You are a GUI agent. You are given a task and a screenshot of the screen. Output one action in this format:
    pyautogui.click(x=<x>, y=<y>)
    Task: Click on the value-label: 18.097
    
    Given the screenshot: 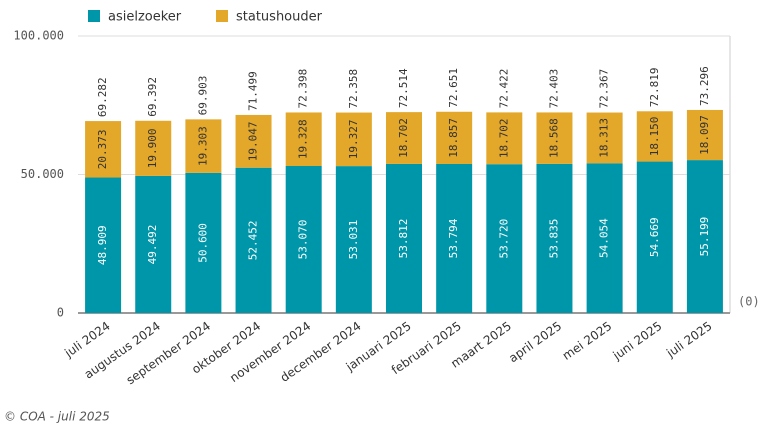 What is the action you would take?
    pyautogui.click(x=704, y=135)
    